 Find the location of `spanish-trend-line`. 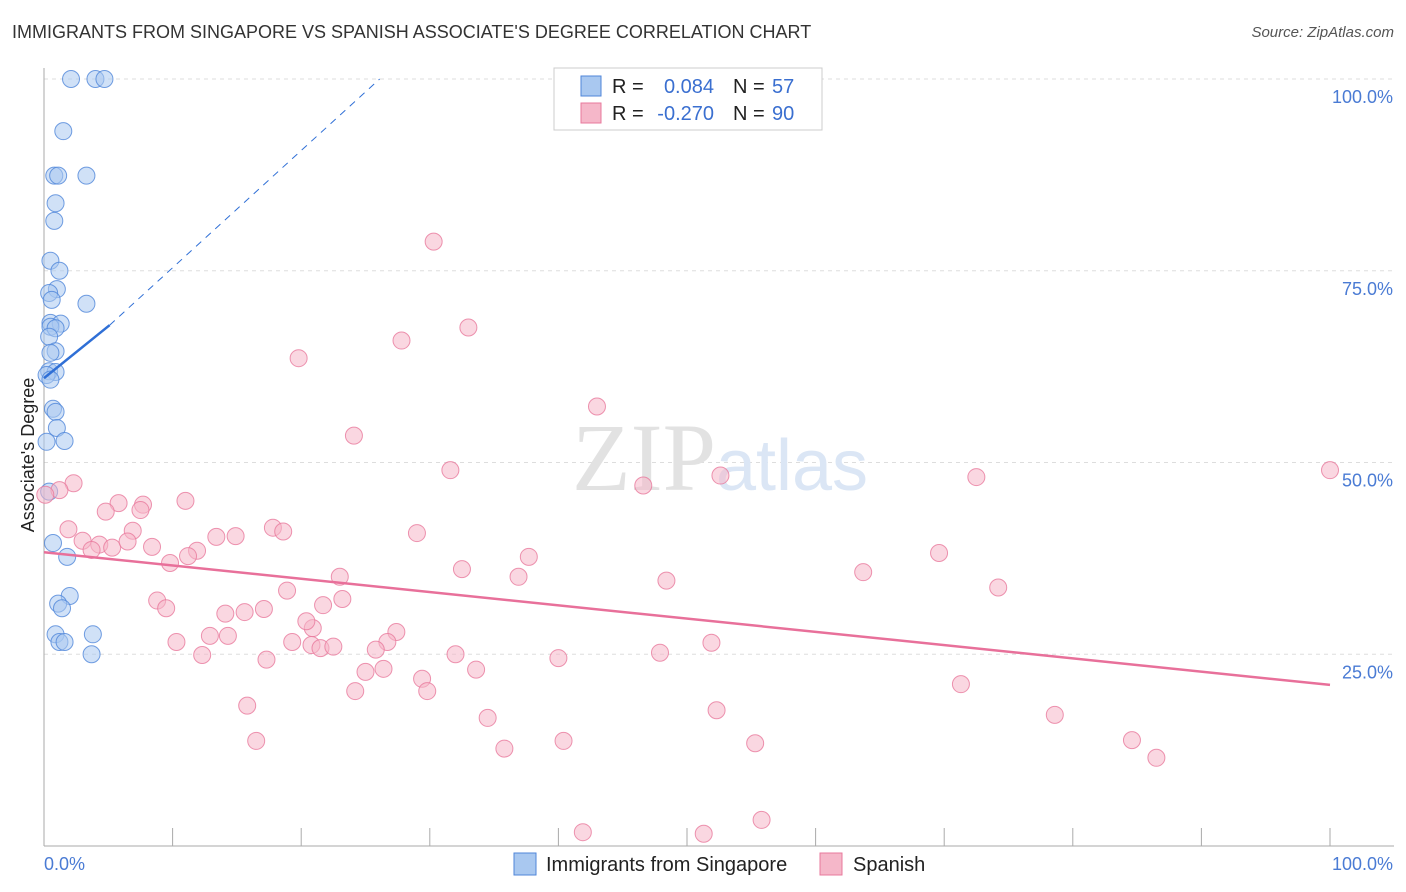

spanish-trend-line is located at coordinates (687, 618).